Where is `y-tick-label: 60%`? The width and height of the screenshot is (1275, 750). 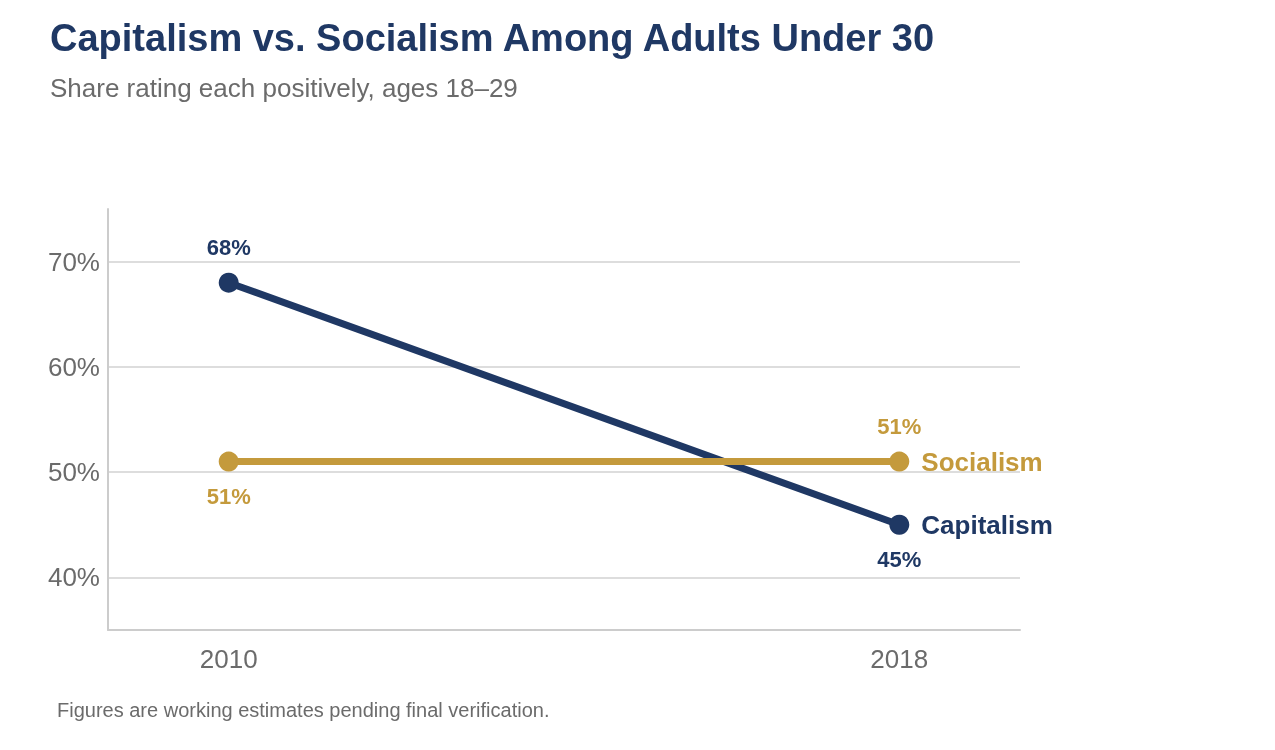 y-tick-label: 60% is located at coordinates (73, 366).